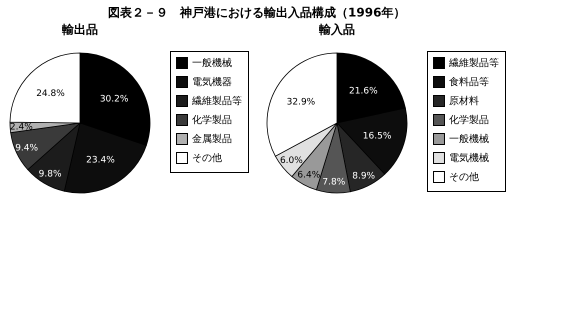 The height and width of the screenshot is (316, 582). I want to click on legend-label: 原材料, so click(464, 101).